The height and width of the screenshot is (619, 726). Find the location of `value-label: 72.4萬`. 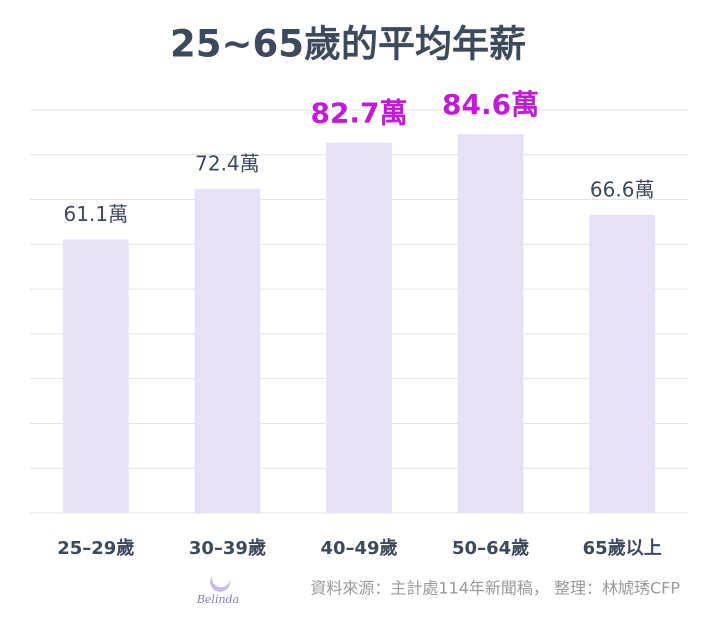

value-label: 72.4萬 is located at coordinates (227, 163).